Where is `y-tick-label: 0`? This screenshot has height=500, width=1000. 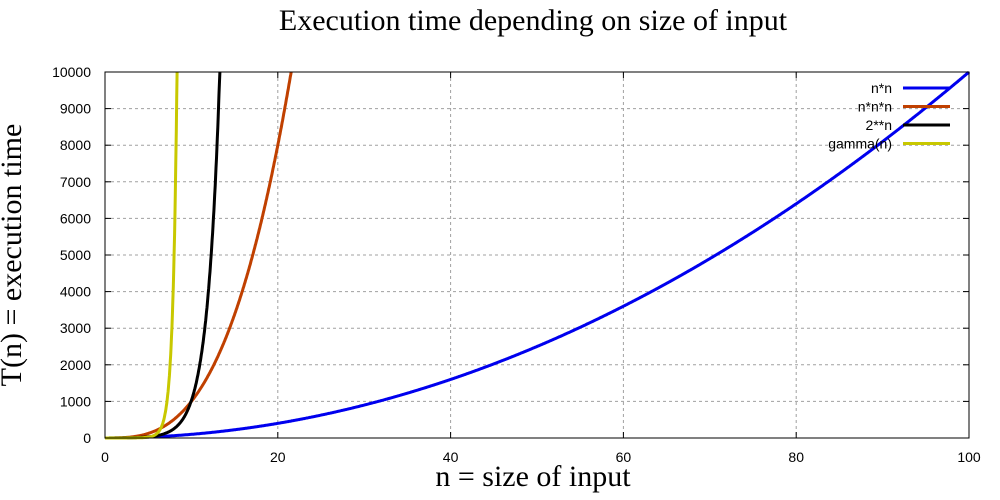
y-tick-label: 0 is located at coordinates (87, 438).